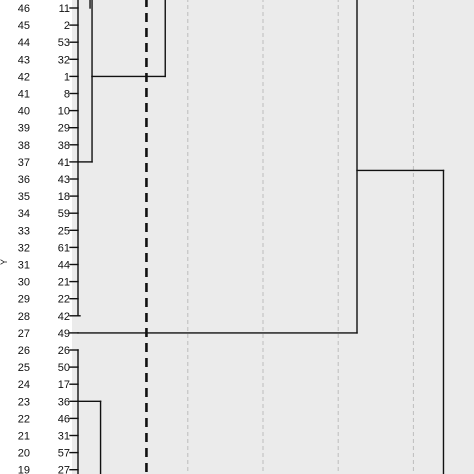 Image resolution: width=474 pixels, height=474 pixels. What do you see at coordinates (64, 180) in the screenshot?
I see `leaf-label: 43` at bounding box center [64, 180].